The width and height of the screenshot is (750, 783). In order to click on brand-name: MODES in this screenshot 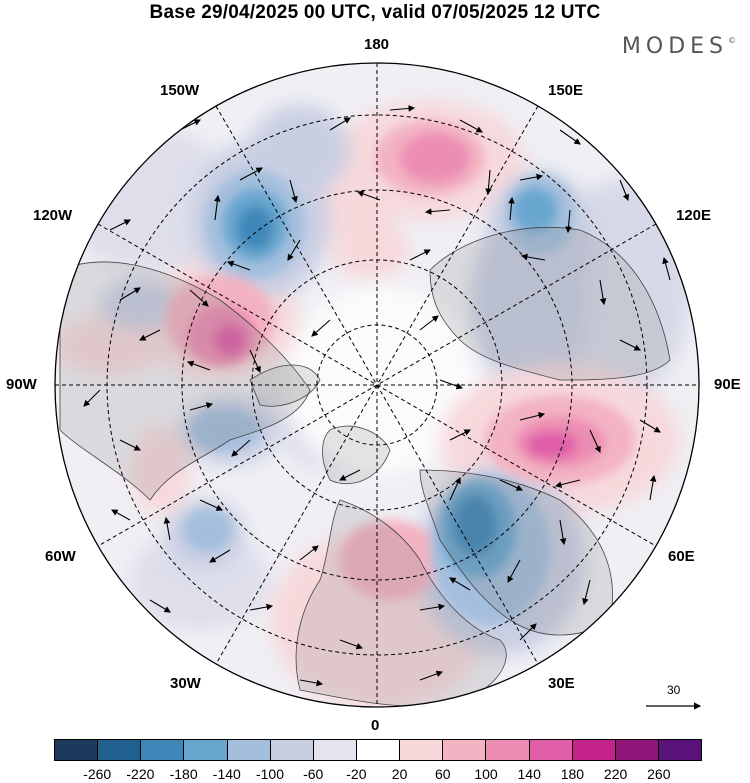, I will do `click(674, 46)`.